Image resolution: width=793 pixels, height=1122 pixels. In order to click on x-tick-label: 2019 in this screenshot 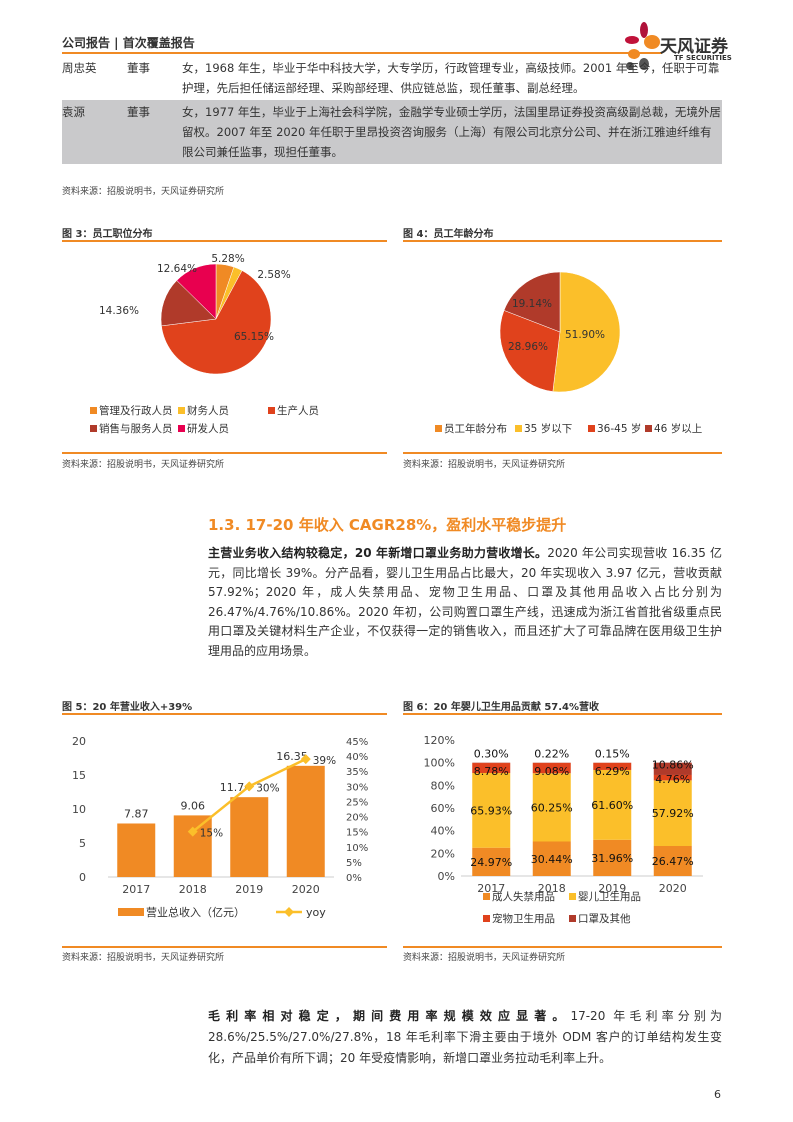, I will do `click(249, 889)`.